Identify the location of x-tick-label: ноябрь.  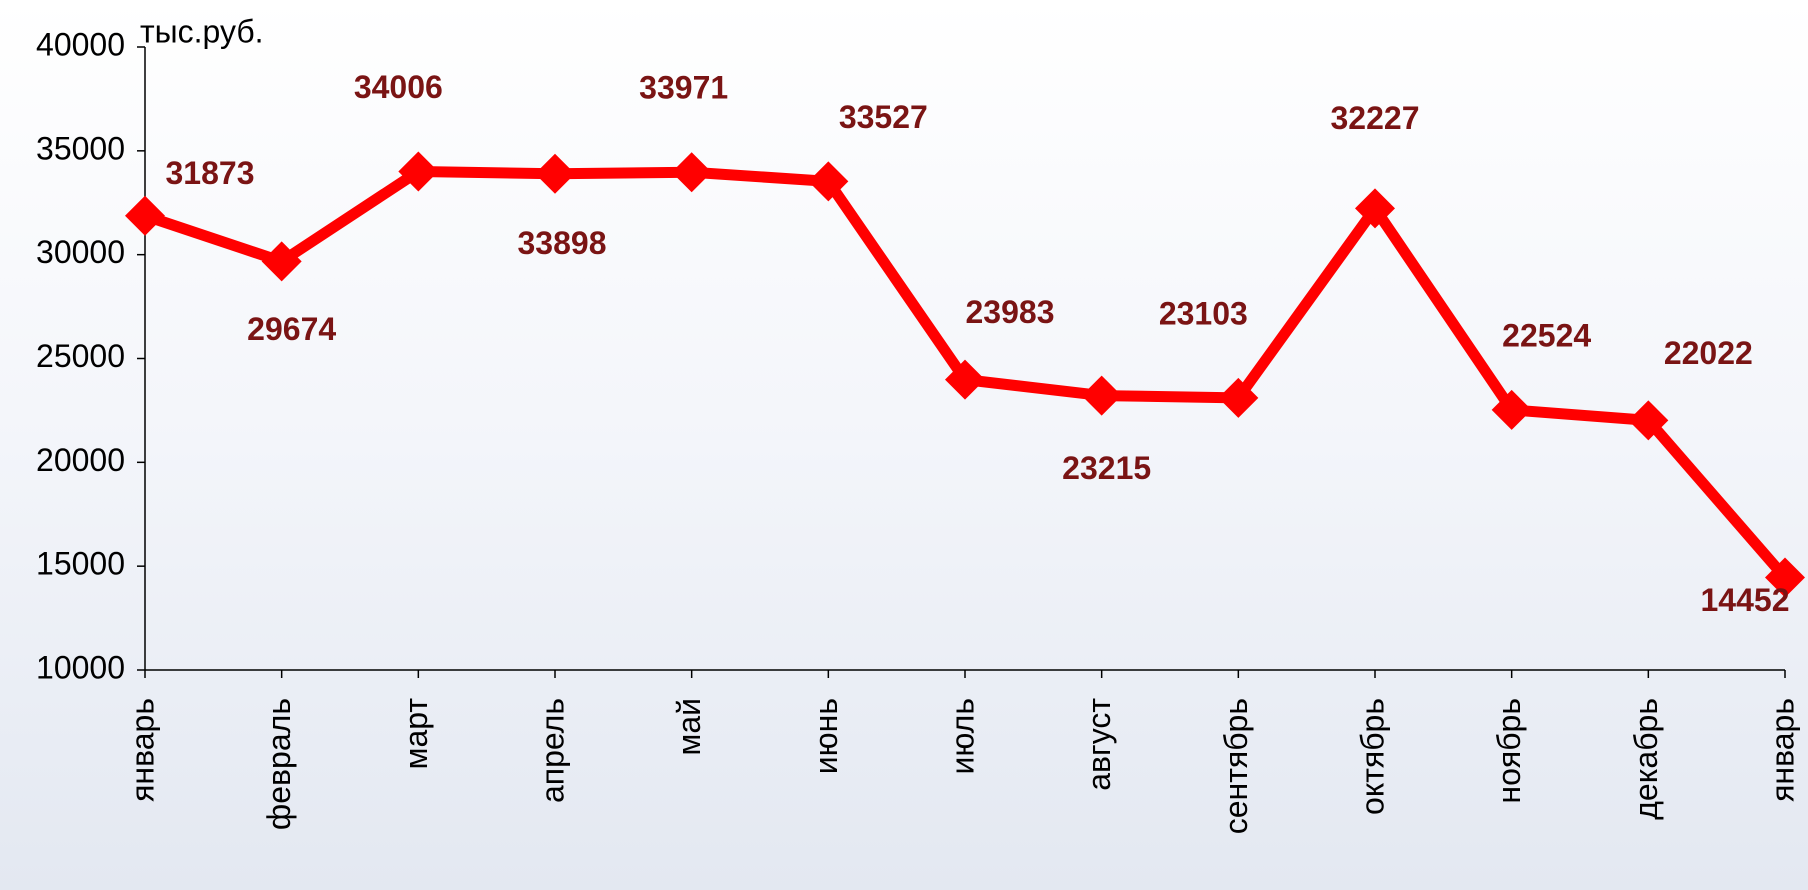
(1509, 751).